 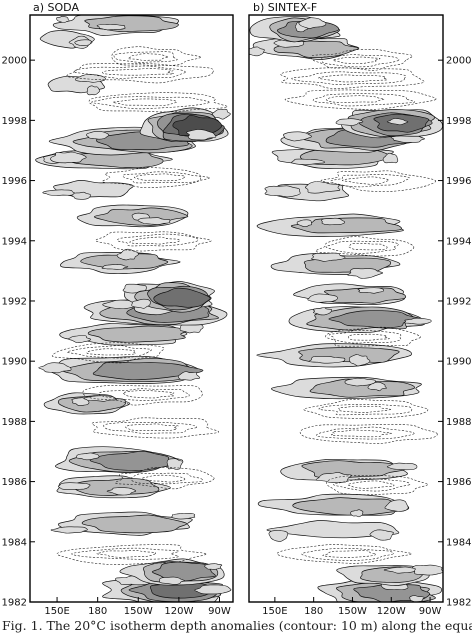 I want to click on panel-a-title: a) SODA, so click(x=56, y=7).